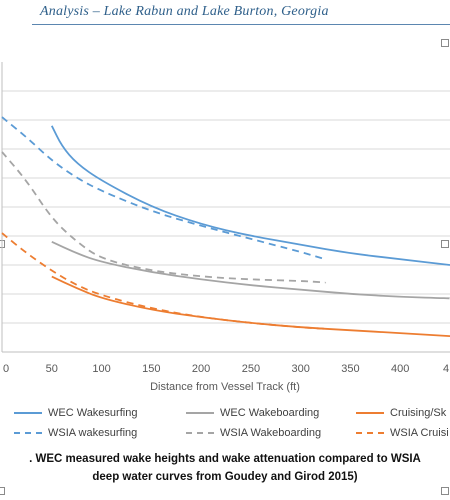 This screenshot has width=450, height=500. I want to click on legend-item: WEC Wakeboarding, so click(252, 413).